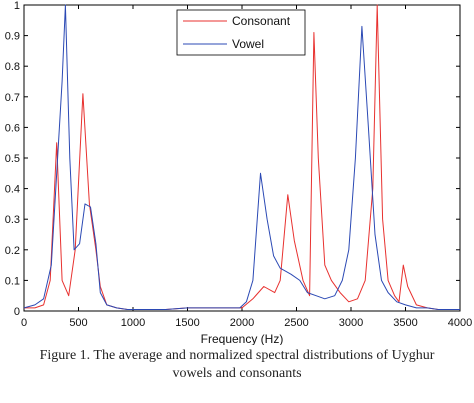 This screenshot has width=474, height=403. I want to click on legend-label-vowel: Vowel, so click(248, 44).